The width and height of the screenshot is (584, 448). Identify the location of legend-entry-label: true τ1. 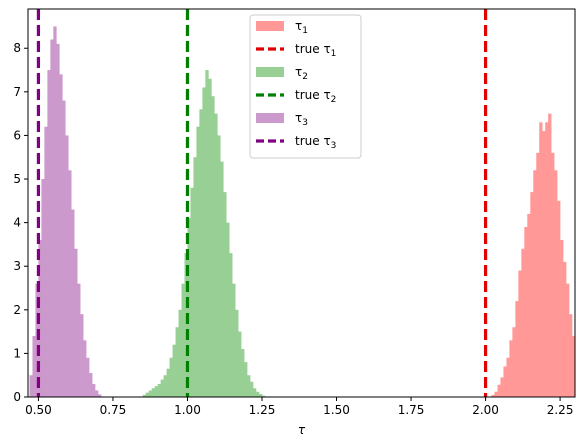
(315, 50).